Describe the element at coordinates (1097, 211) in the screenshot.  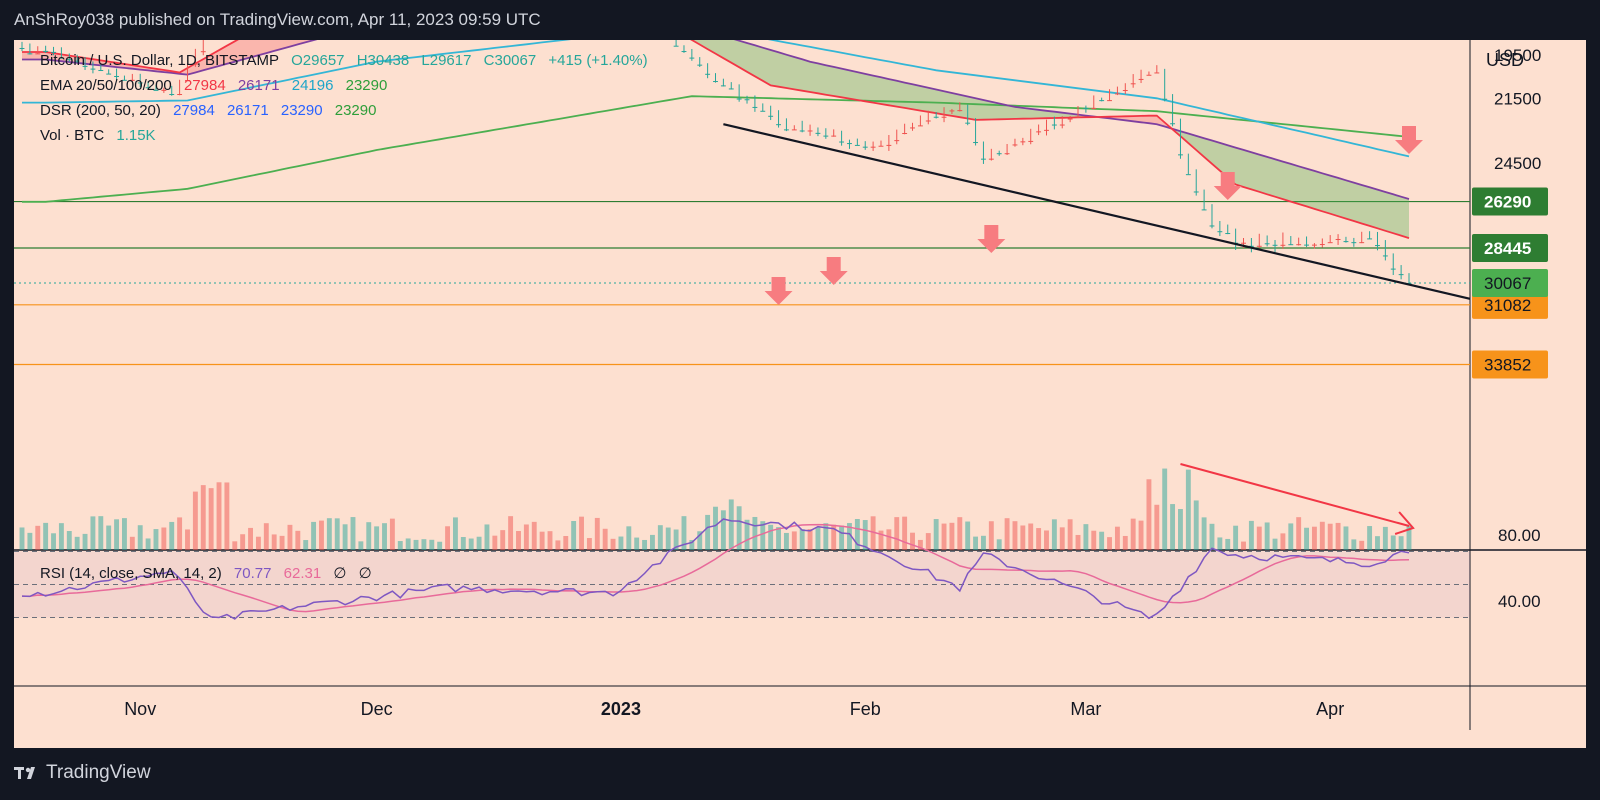
I see `resistance-trendline` at that location.